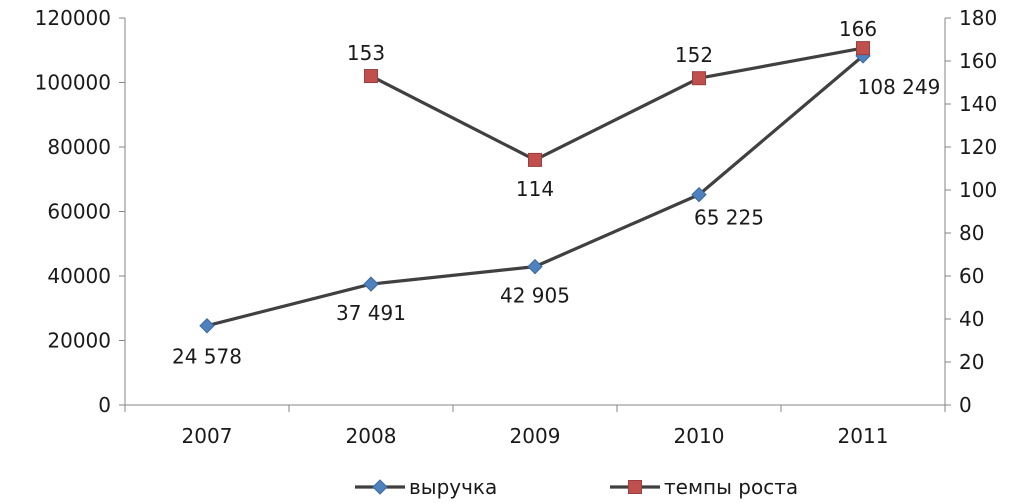 The image size is (1022, 503). Describe the element at coordinates (729, 218) in the screenshot. I see `data-label: 65 225` at that location.